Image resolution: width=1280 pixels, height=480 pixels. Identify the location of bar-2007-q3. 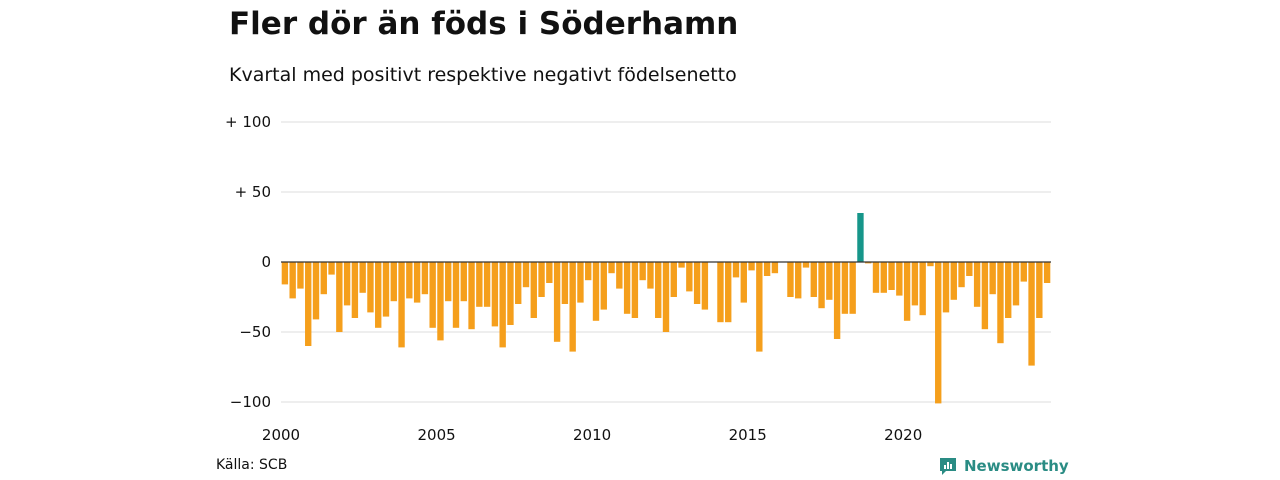
(518, 283).